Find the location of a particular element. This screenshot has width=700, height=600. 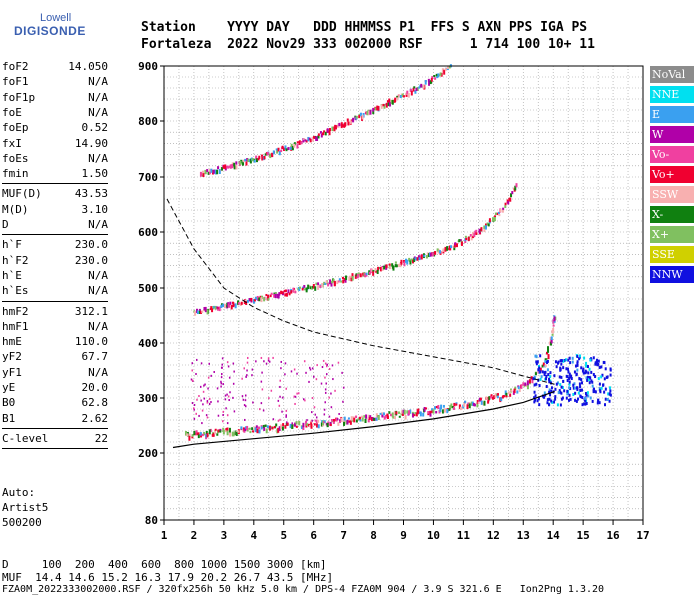

param-value: N/A is located at coordinates (98, 275).